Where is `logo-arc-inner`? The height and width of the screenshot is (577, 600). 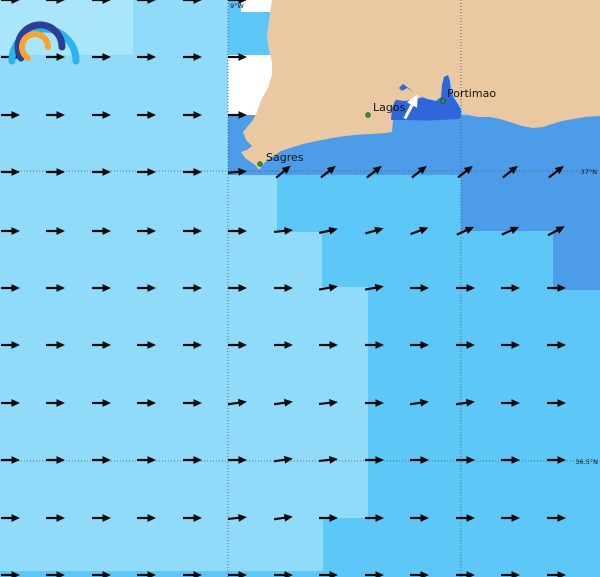
logo-arc-inner is located at coordinates (35, 46).